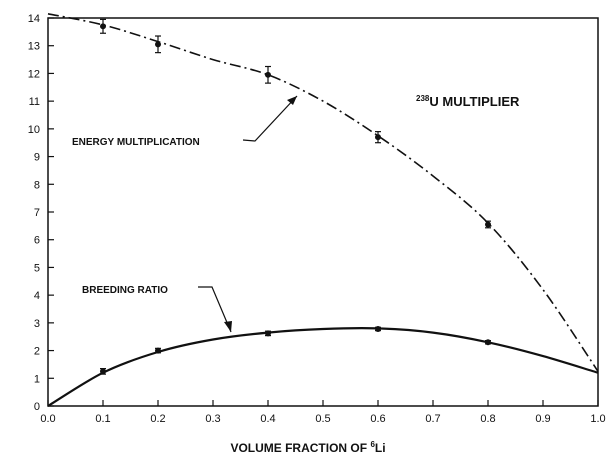  I want to click on x-tick-label: 0.1, so click(102, 419).